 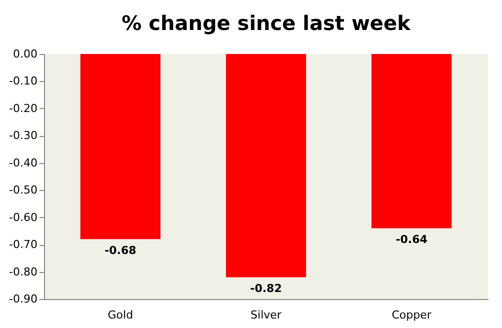 What do you see at coordinates (266, 289) in the screenshot?
I see `data-label: -0.82` at bounding box center [266, 289].